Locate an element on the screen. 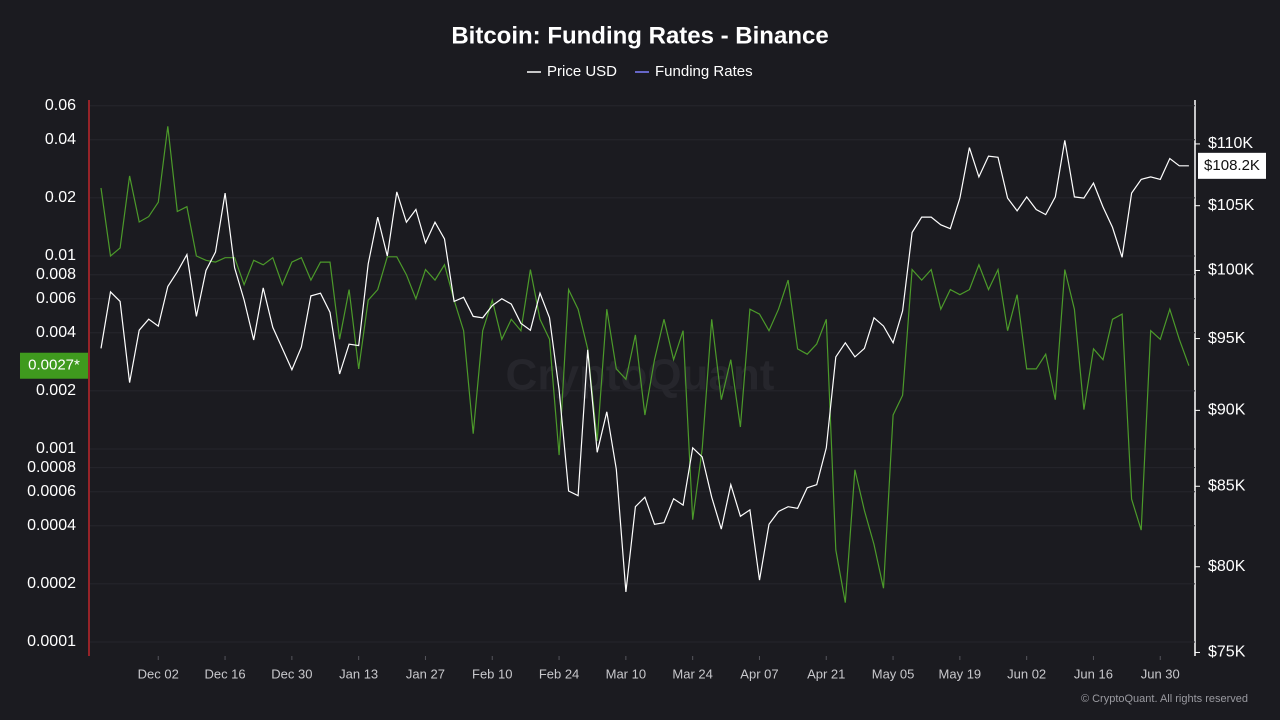  y-tick-label: 0.0004 is located at coordinates (51, 525).